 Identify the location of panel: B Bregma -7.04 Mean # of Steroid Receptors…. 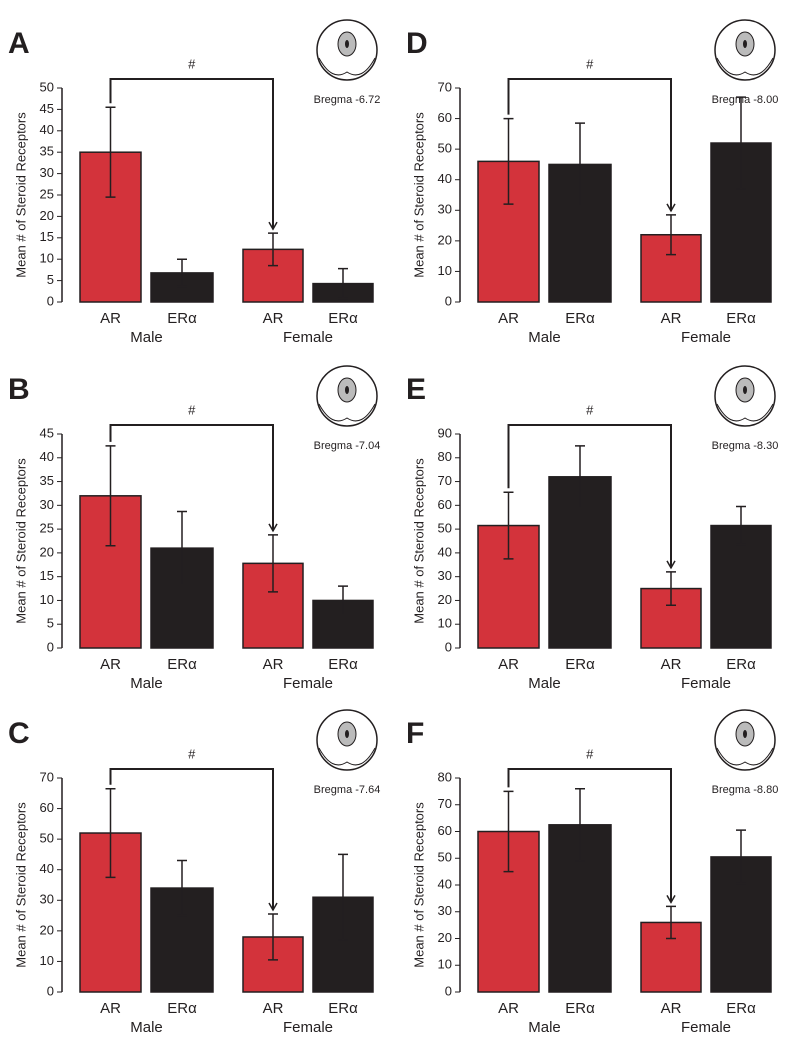
(194, 528).